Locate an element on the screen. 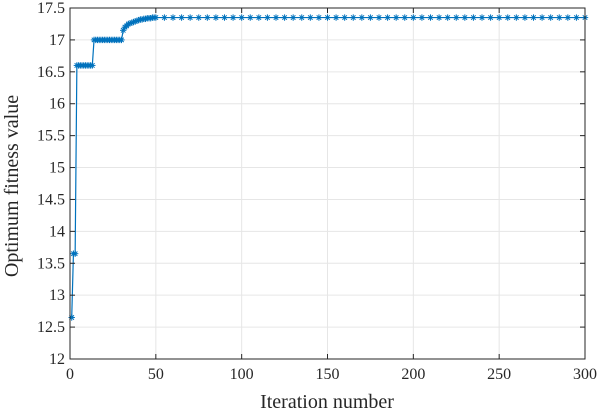 Image resolution: width=598 pixels, height=413 pixels. y-tick-label: 16 is located at coordinates (57, 104).